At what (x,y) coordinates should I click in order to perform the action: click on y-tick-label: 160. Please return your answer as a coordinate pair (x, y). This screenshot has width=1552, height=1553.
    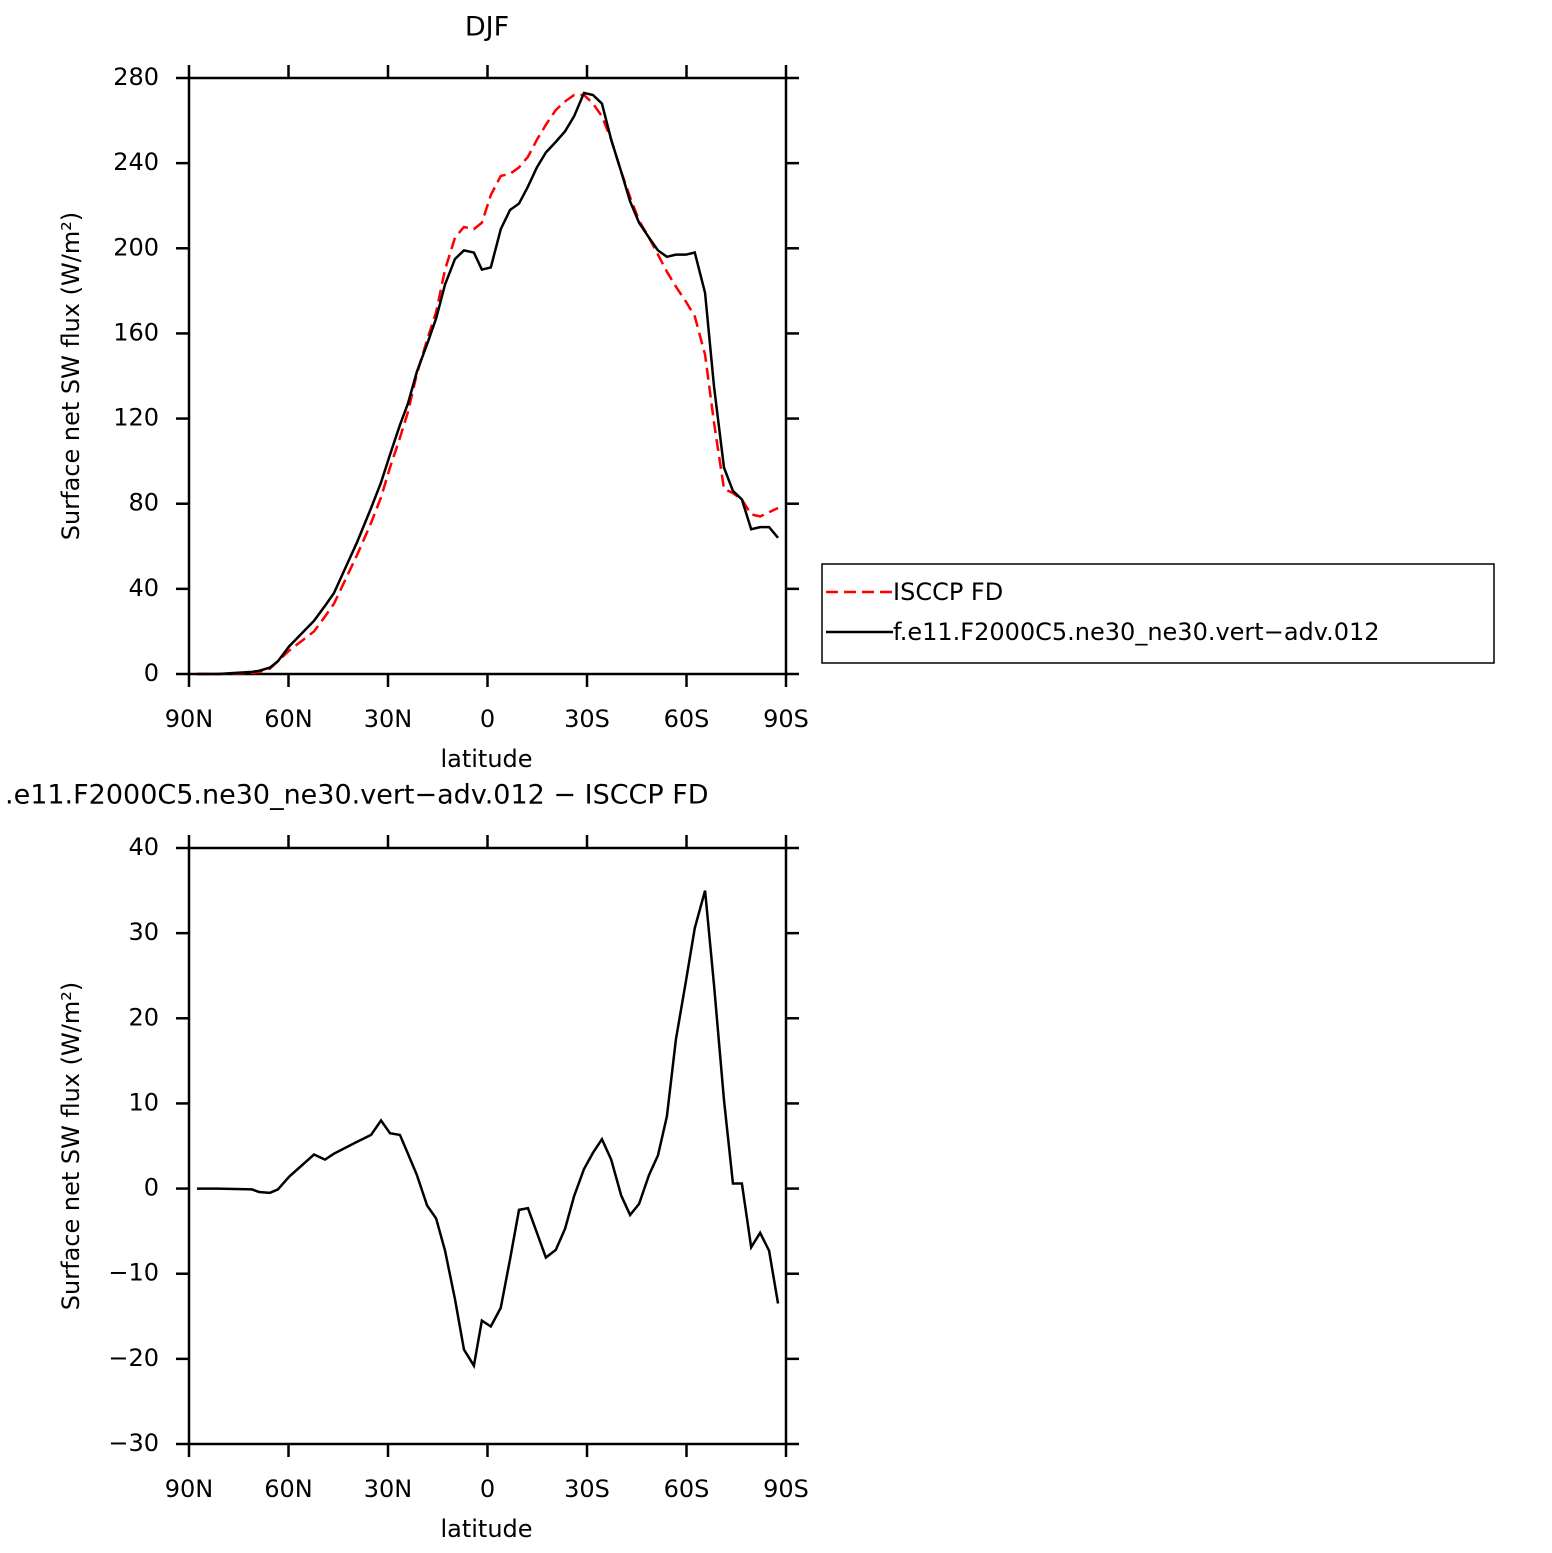
    Looking at the image, I should click on (136, 332).